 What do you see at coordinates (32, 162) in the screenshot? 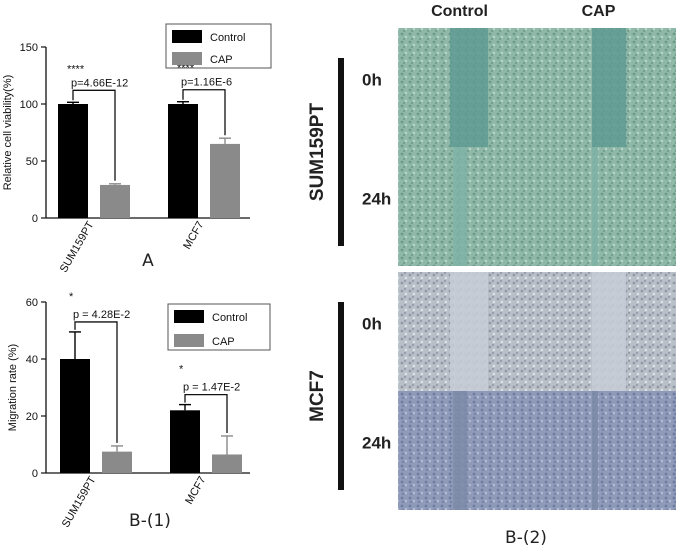
I see `y-tick-label: 50` at bounding box center [32, 162].